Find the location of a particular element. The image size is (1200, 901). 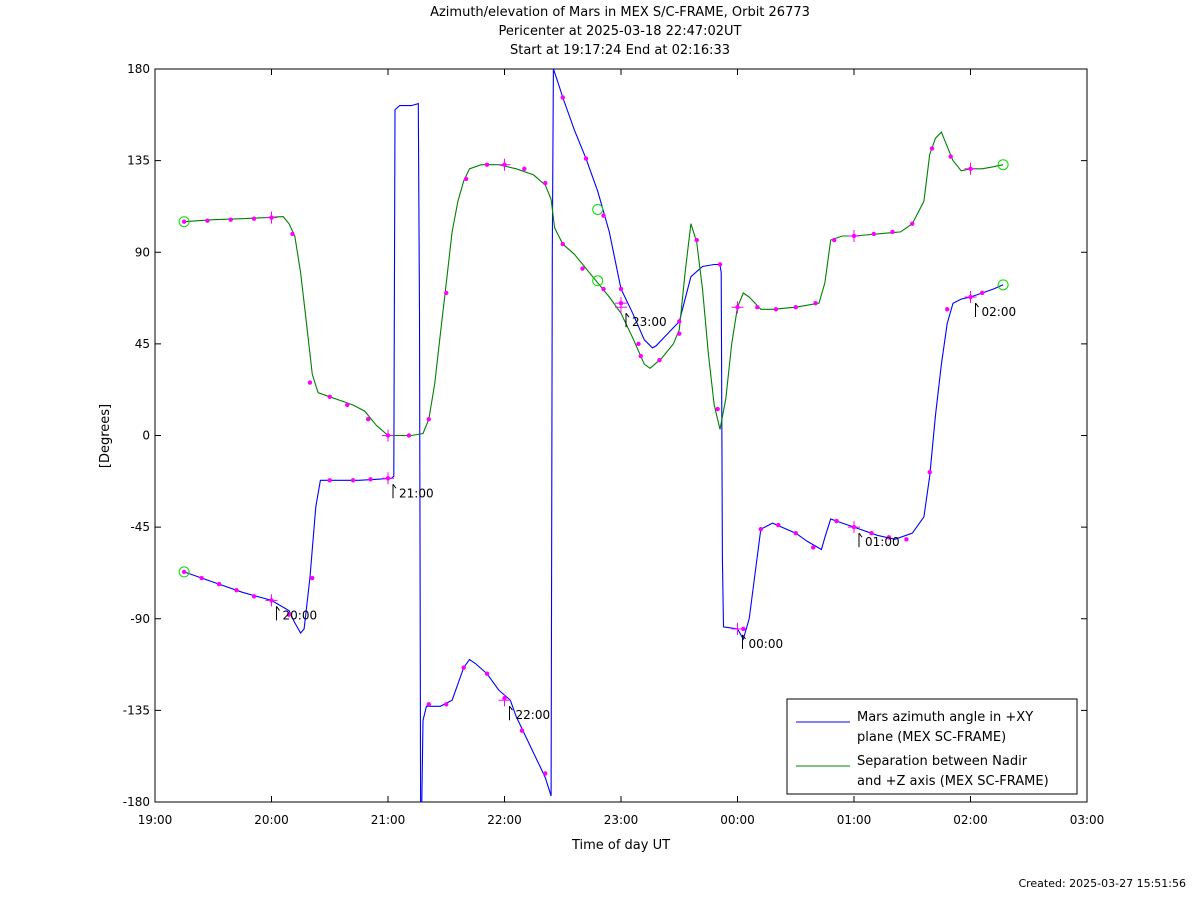

x-tick-label: 22:00 is located at coordinates (504, 820).